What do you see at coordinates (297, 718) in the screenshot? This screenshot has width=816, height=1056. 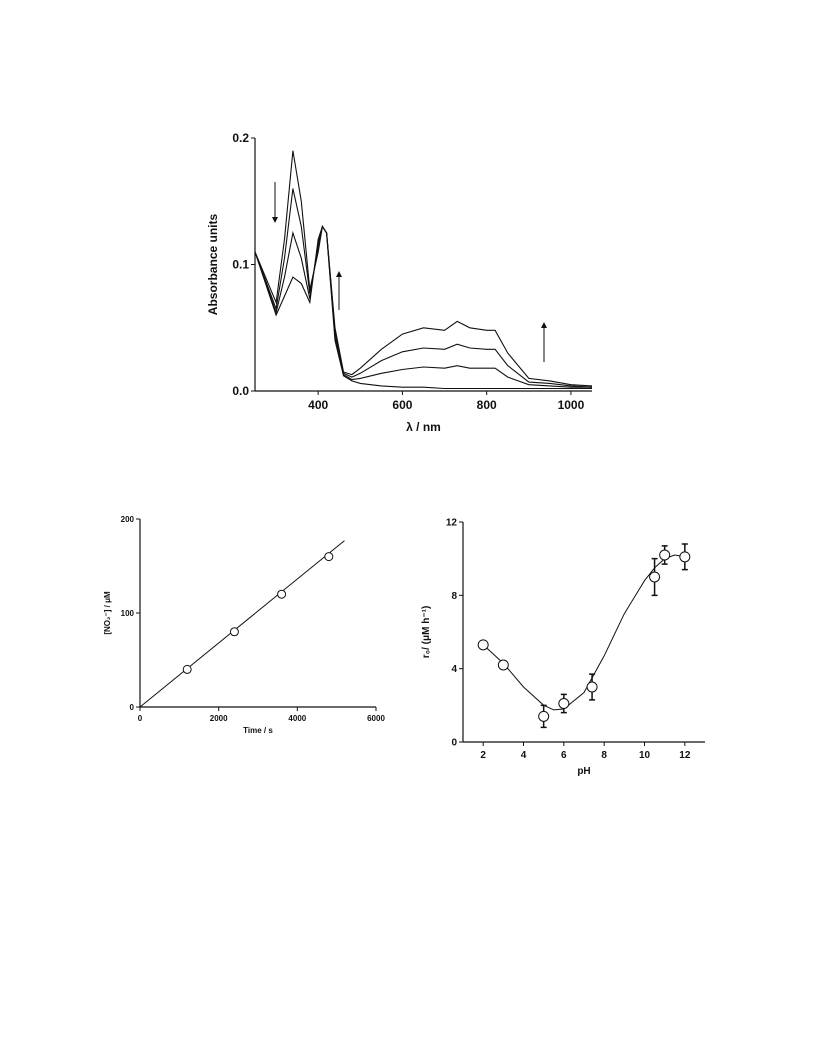 I see `x-tick-label: 4000` at bounding box center [297, 718].